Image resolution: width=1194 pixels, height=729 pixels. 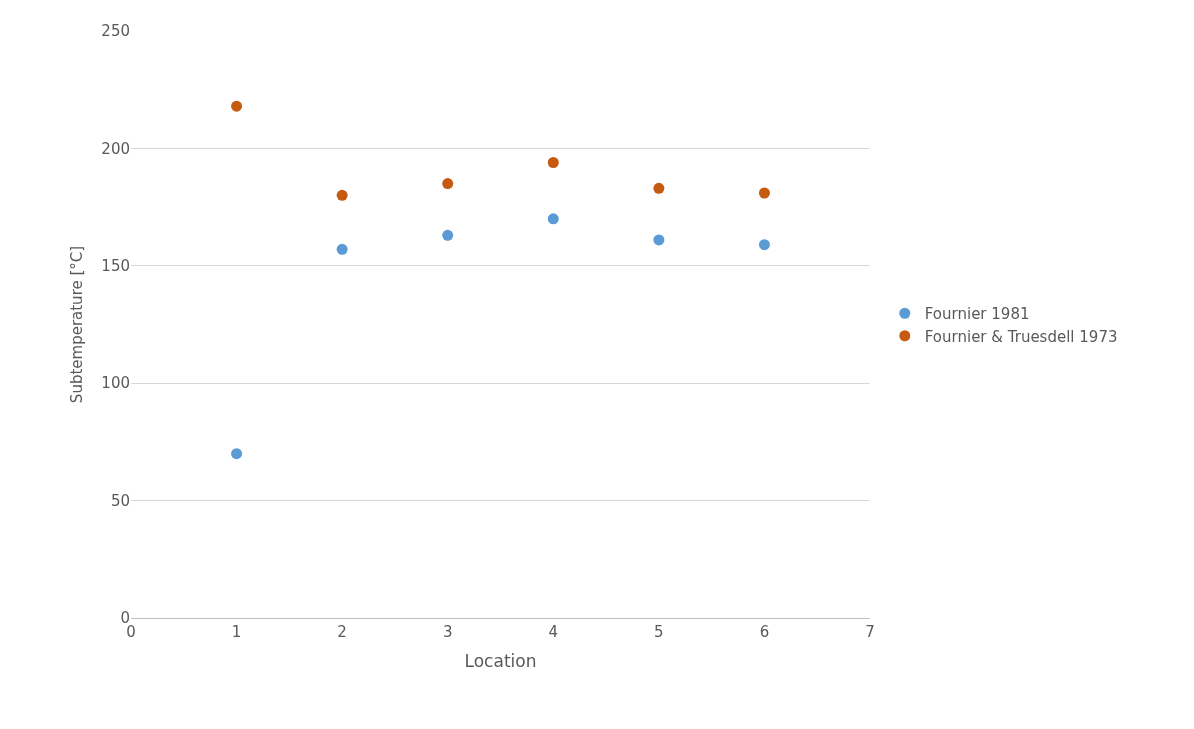 What do you see at coordinates (870, 632) in the screenshot?
I see `x-tick-label: 7` at bounding box center [870, 632].